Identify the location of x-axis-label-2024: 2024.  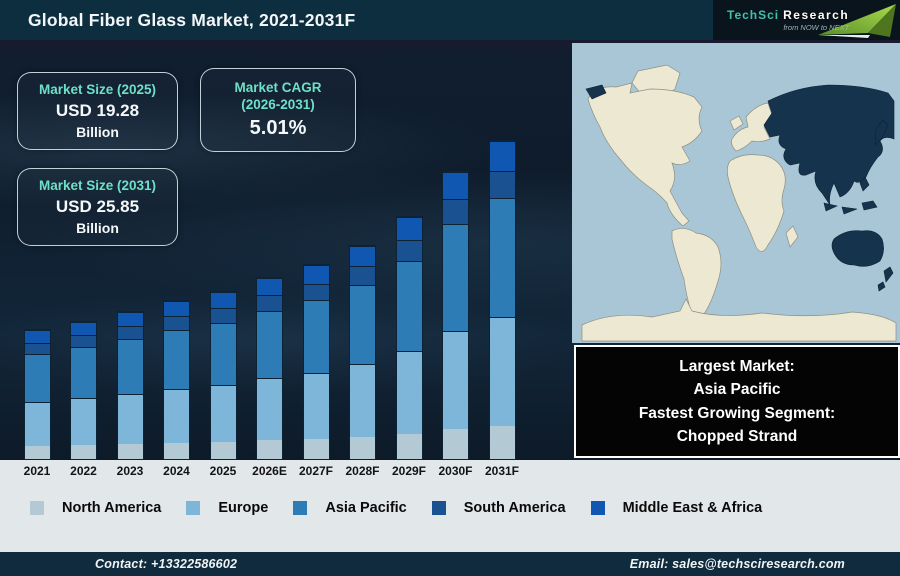
(176, 471).